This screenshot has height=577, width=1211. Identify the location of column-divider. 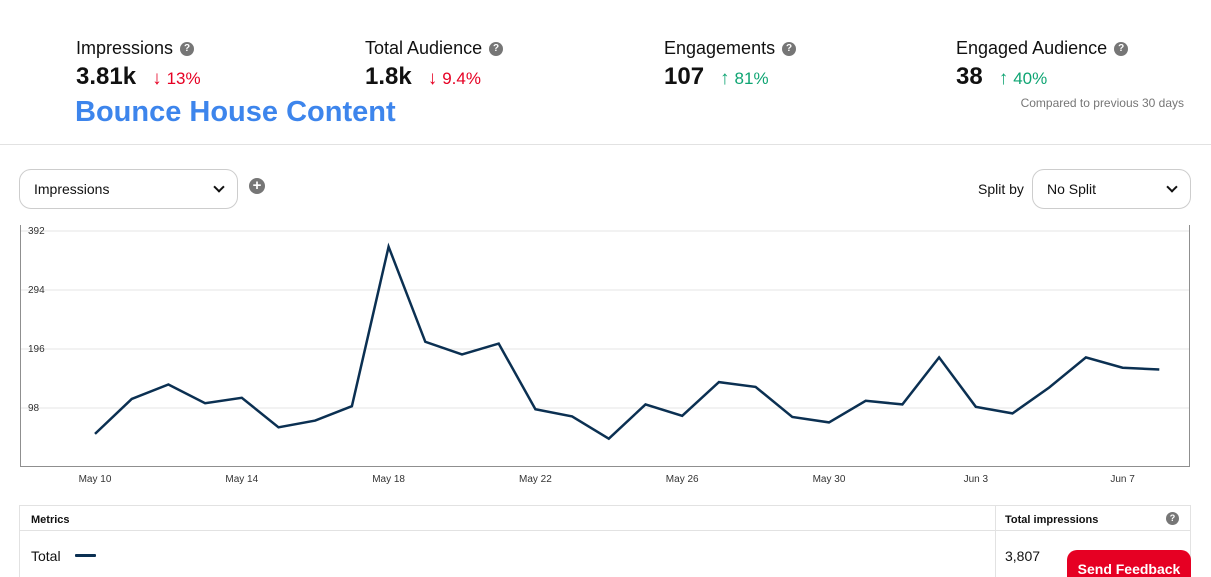
(995, 541).